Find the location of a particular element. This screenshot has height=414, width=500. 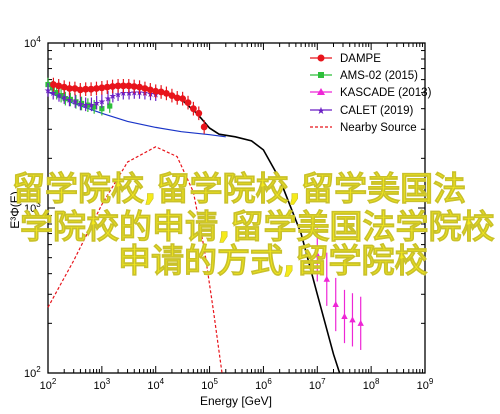

legend-item-kascade: KASCADE (2013) is located at coordinates (371, 93).